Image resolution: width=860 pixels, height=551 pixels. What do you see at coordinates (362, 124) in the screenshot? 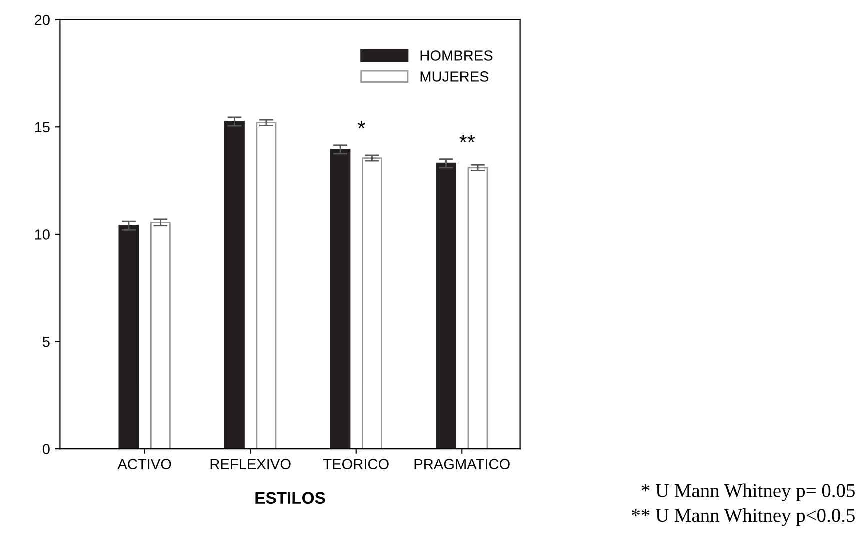
I see `annotation: *` at bounding box center [362, 124].